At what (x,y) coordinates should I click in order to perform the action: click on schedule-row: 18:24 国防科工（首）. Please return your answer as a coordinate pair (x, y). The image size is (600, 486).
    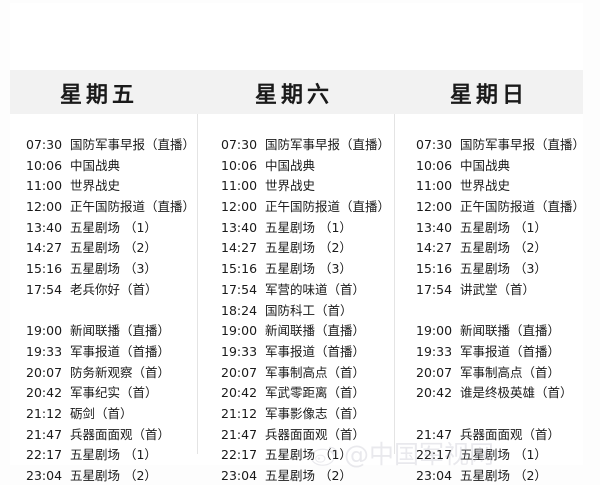
    Looking at the image, I should click on (316, 310).